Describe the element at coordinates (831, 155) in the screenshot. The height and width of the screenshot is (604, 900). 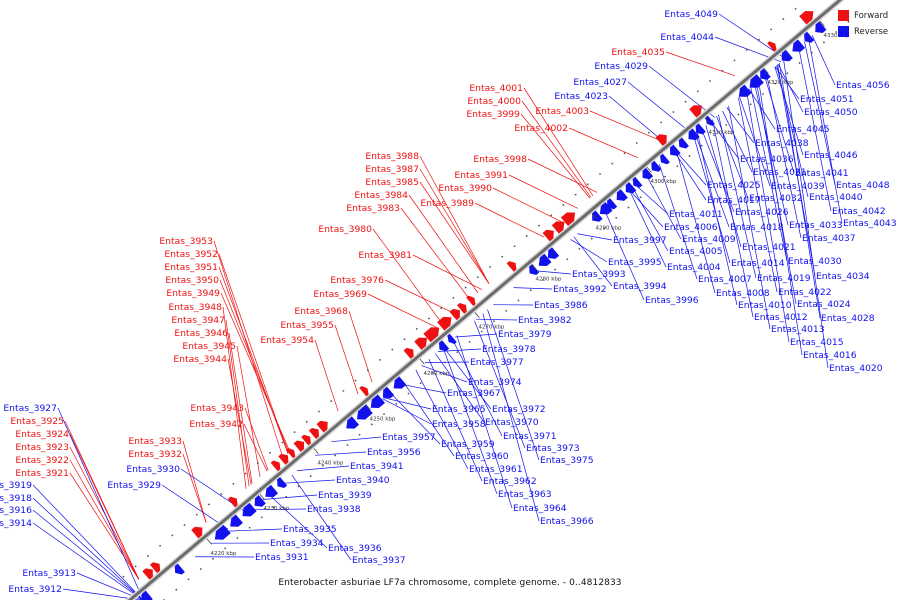
I see `reverse-gene-label: Entas_4046` at that location.